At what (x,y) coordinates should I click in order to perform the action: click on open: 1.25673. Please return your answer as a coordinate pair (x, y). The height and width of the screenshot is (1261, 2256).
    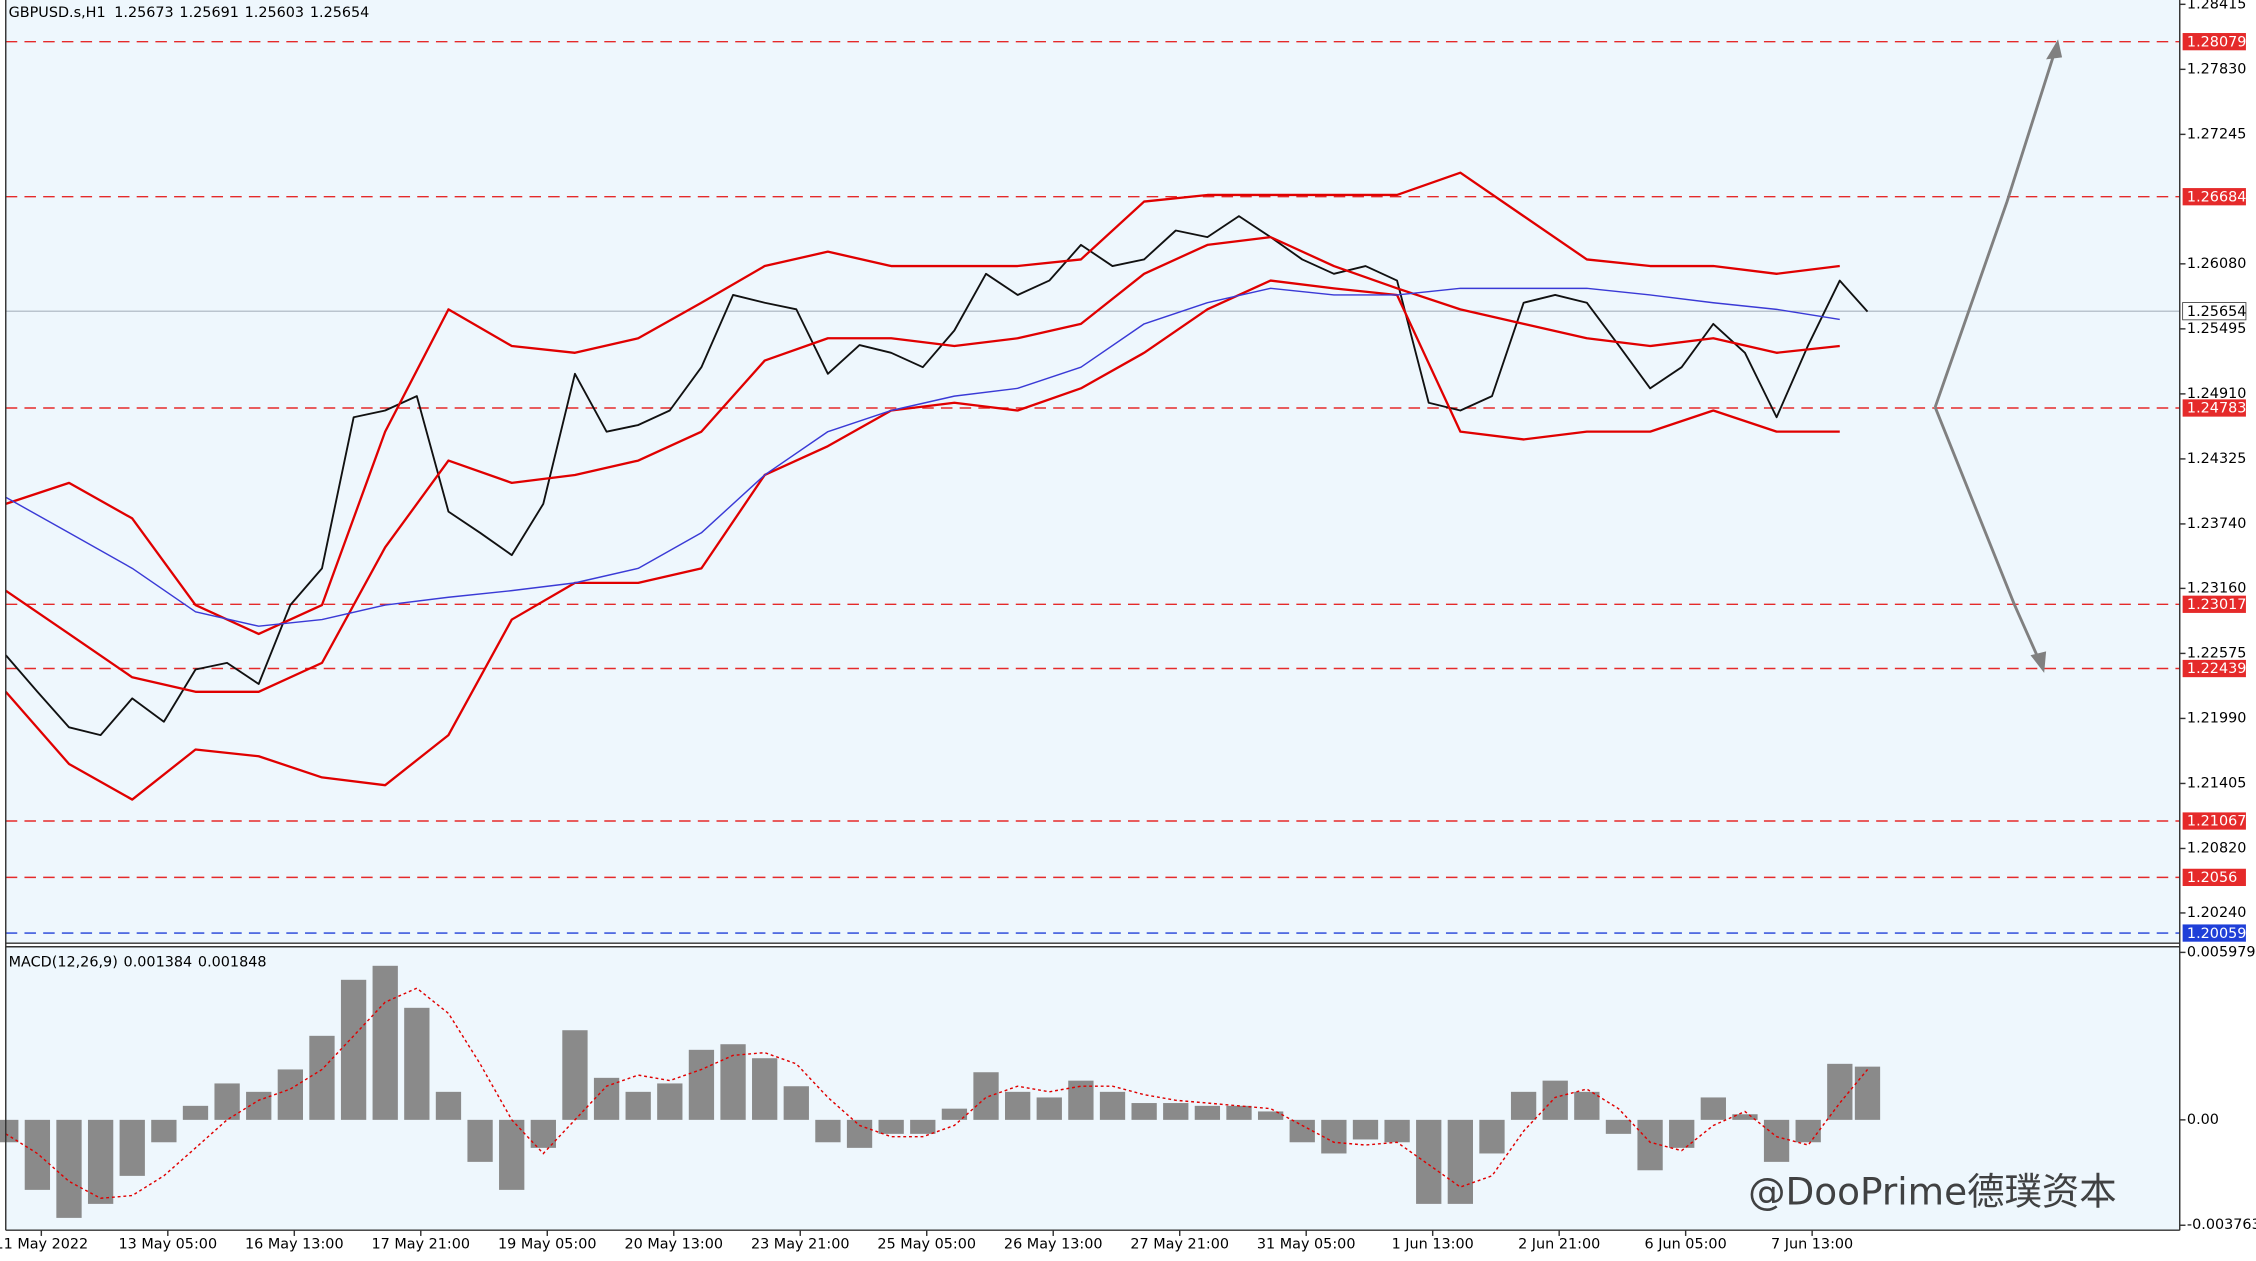
    Looking at the image, I should click on (143, 13).